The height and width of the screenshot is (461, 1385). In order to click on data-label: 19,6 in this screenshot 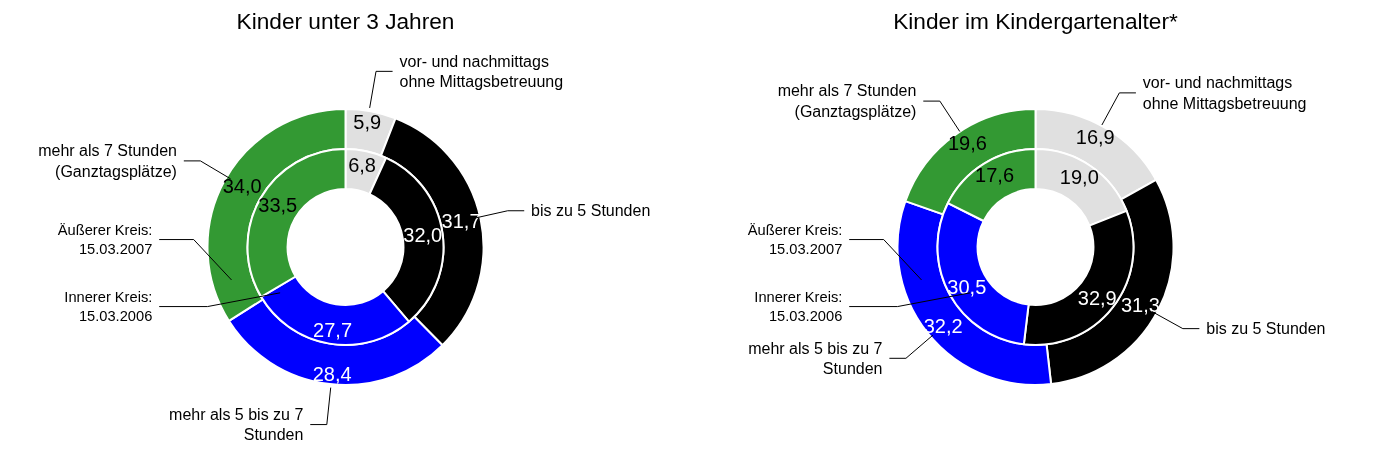, I will do `click(967, 143)`.